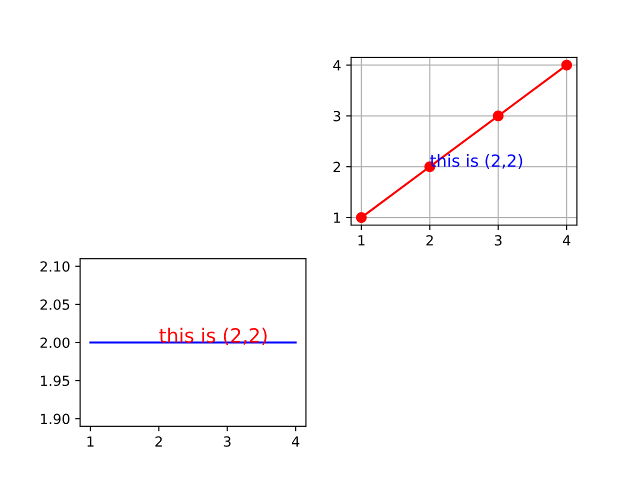 The height and width of the screenshot is (479, 641). What do you see at coordinates (337, 167) in the screenshot?
I see `y-tick-label: 2` at bounding box center [337, 167].